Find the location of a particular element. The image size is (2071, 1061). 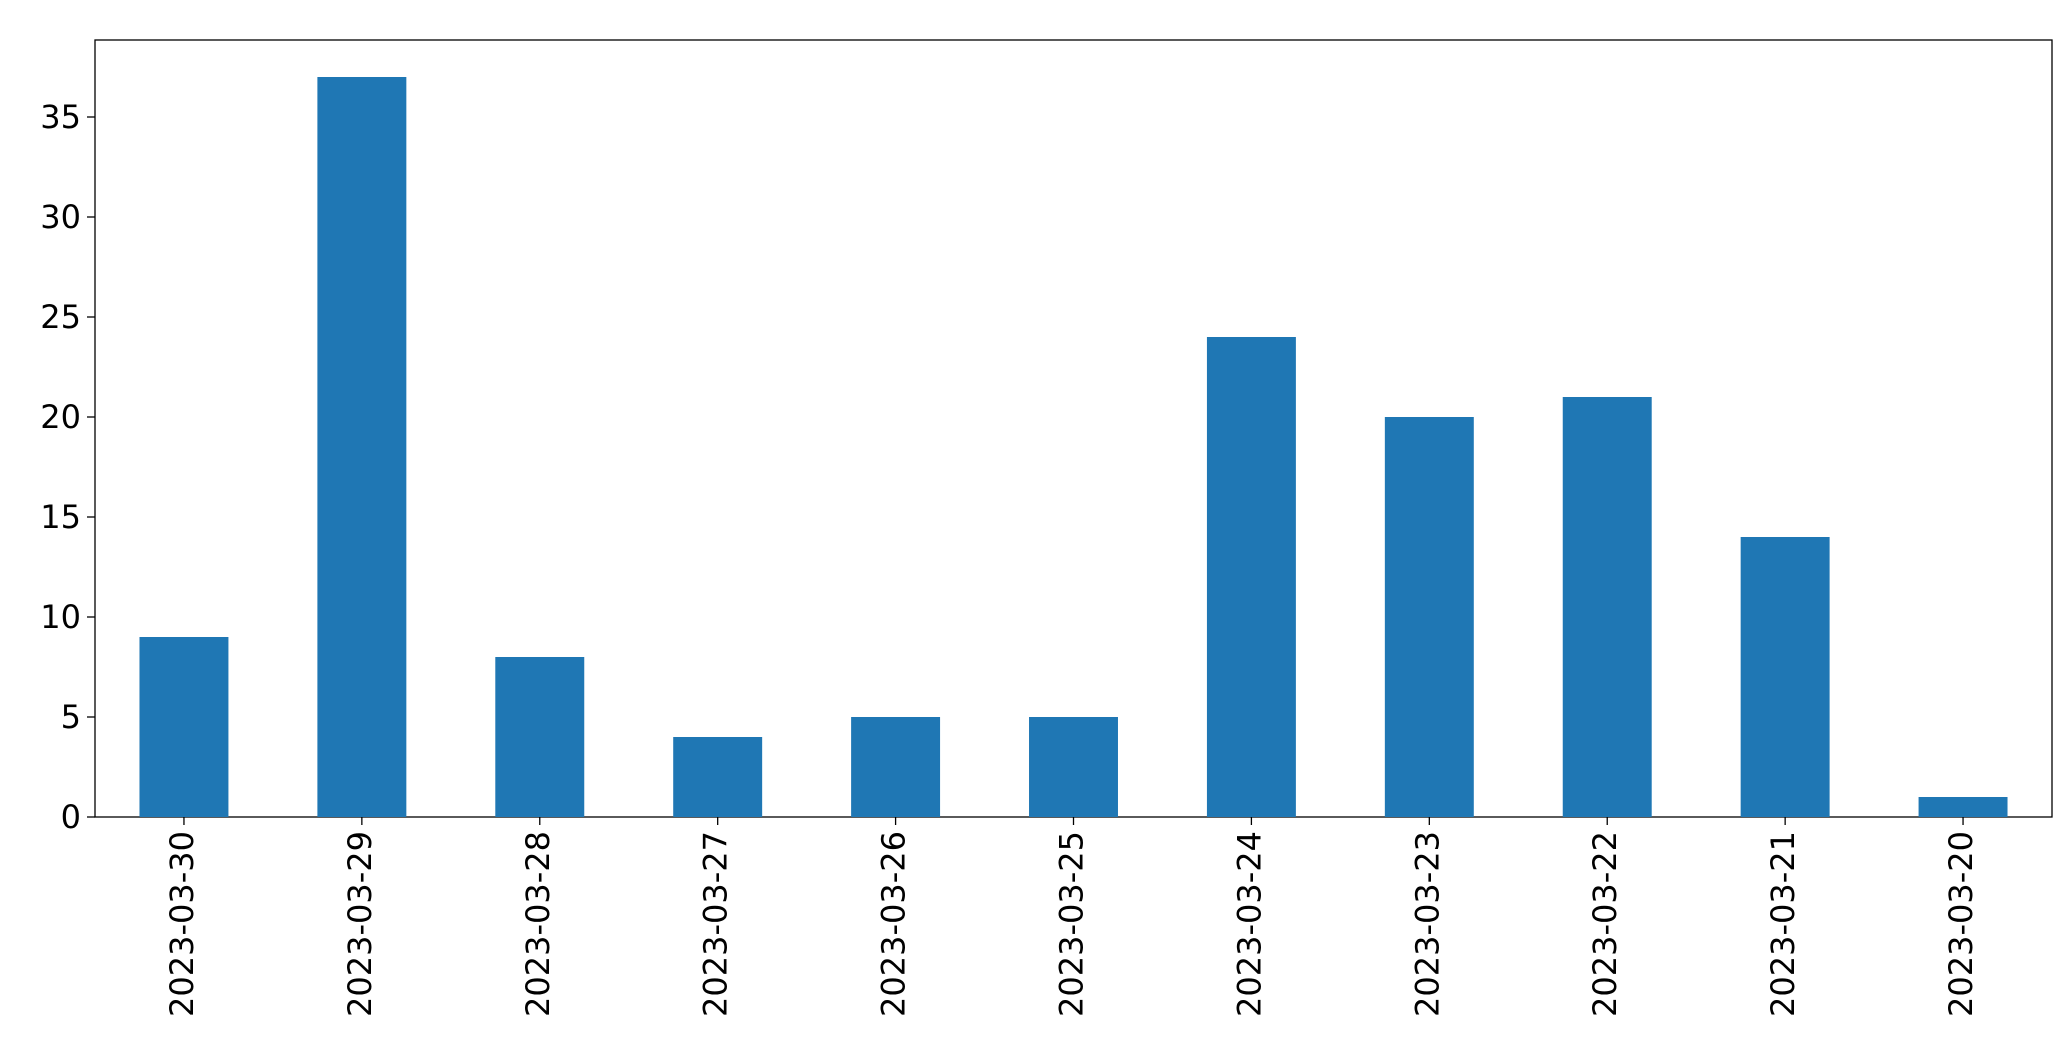

x-tick-label: 2023-03-23 is located at coordinates (1427, 924).